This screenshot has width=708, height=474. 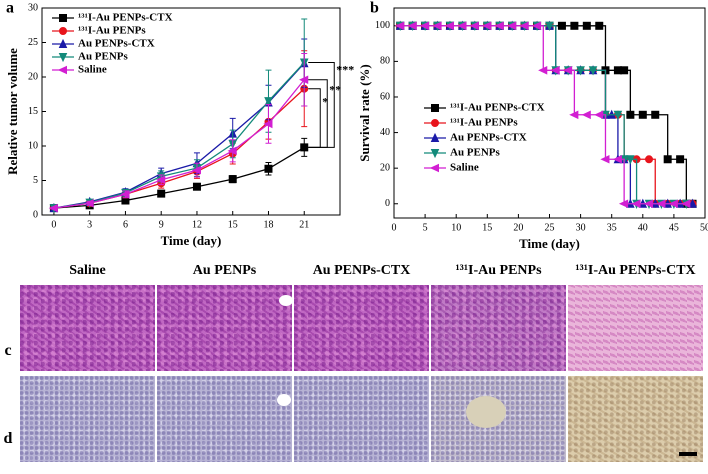 What do you see at coordinates (674, 227) in the screenshot?
I see `x-tick-label: 45` at bounding box center [674, 227].